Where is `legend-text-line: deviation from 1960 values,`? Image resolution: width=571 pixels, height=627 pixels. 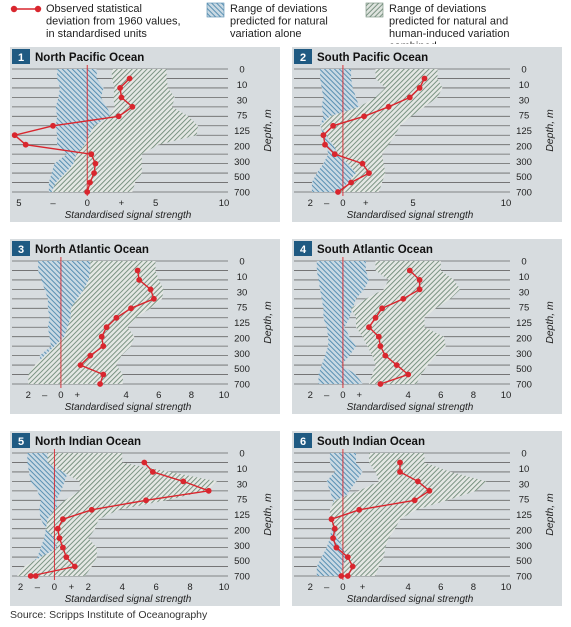
legend-text-line: deviation from 1960 values, is located at coordinates (113, 22).